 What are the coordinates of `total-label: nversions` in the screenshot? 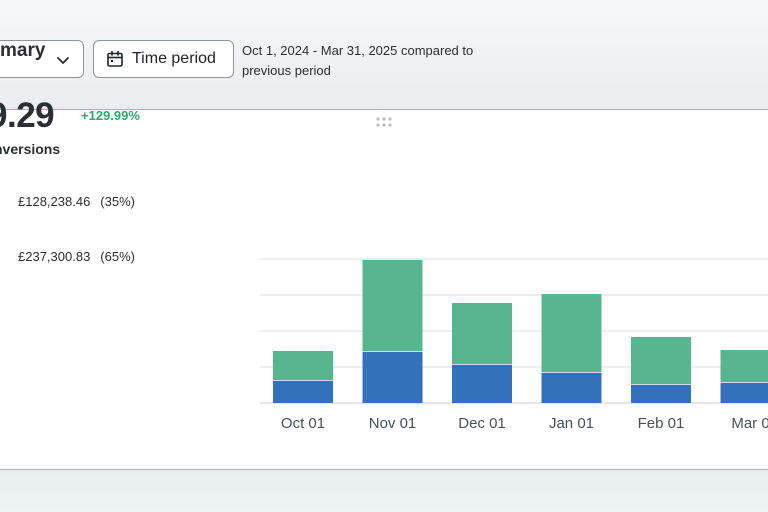 It's located at (30, 149).